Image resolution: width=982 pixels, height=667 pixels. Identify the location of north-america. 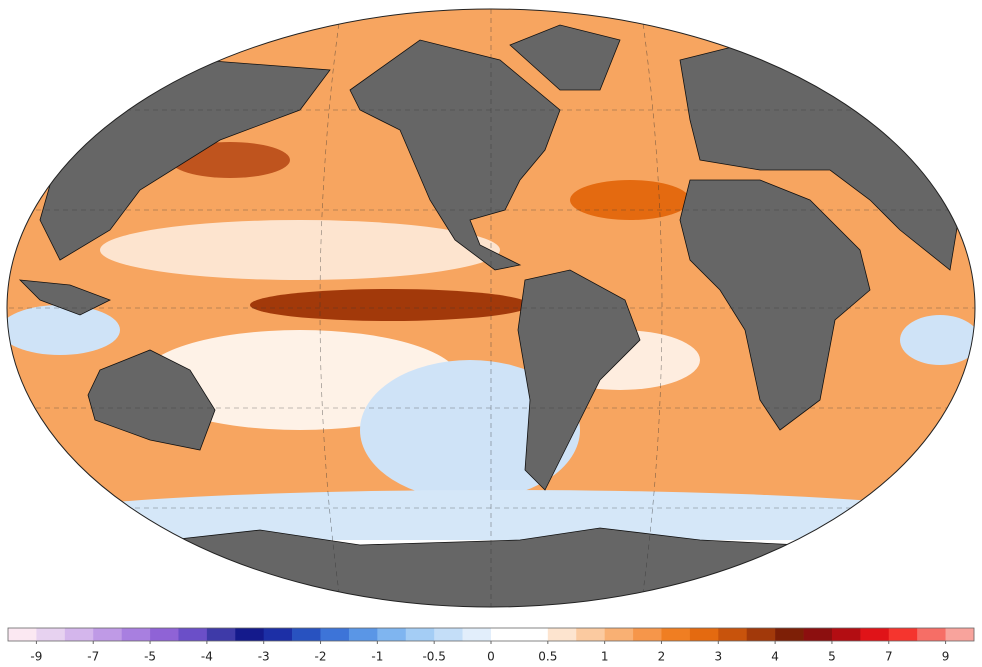
(455, 155).